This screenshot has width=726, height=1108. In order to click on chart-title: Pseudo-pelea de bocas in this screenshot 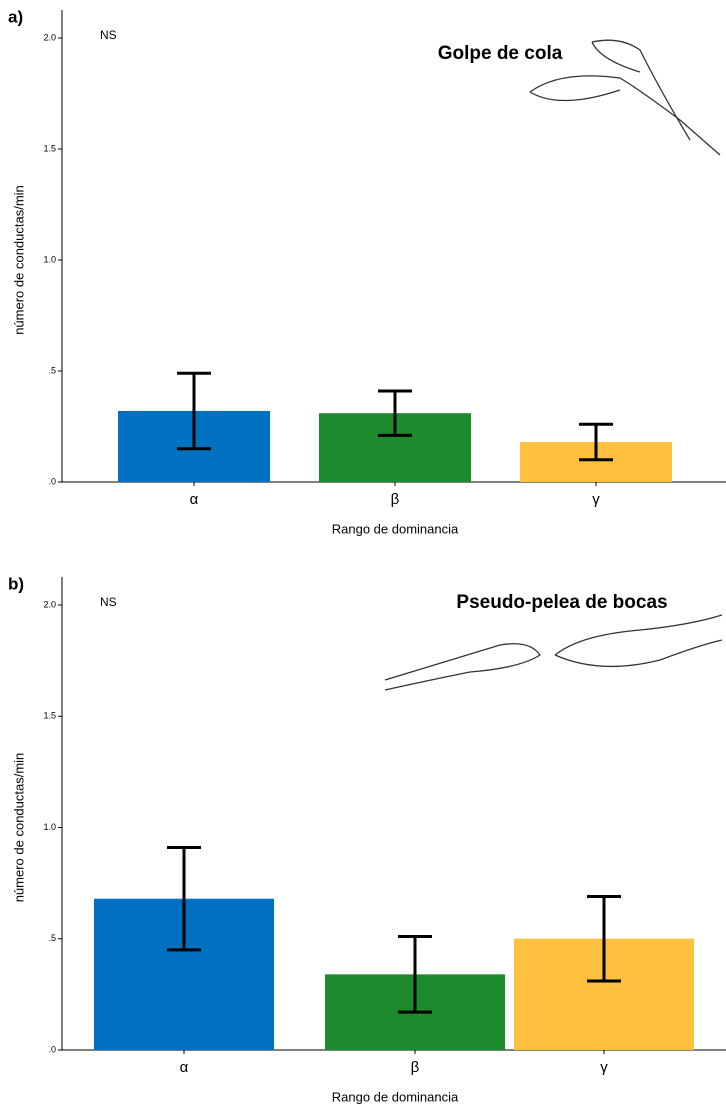, I will do `click(561, 602)`.